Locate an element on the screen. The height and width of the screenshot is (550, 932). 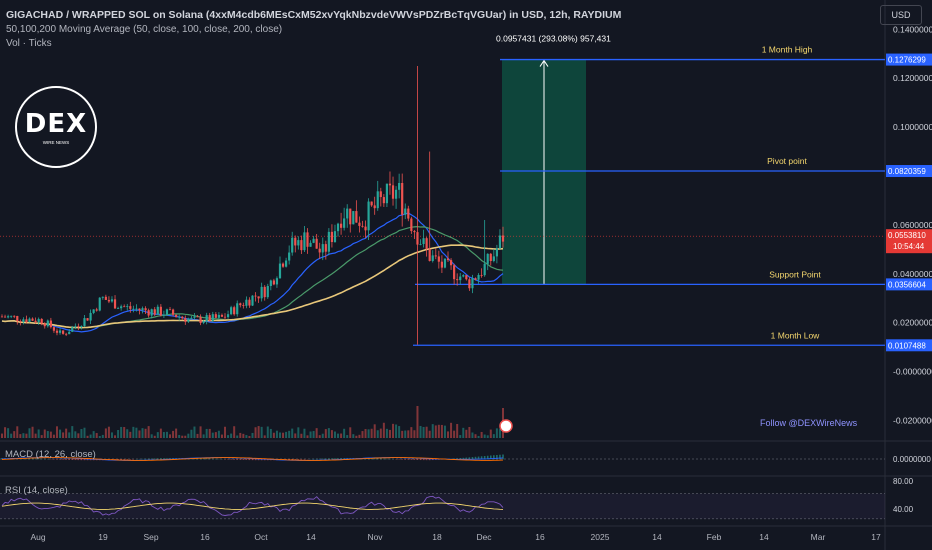
volume-legend: Vol · Ticks is located at coordinates (29, 43).